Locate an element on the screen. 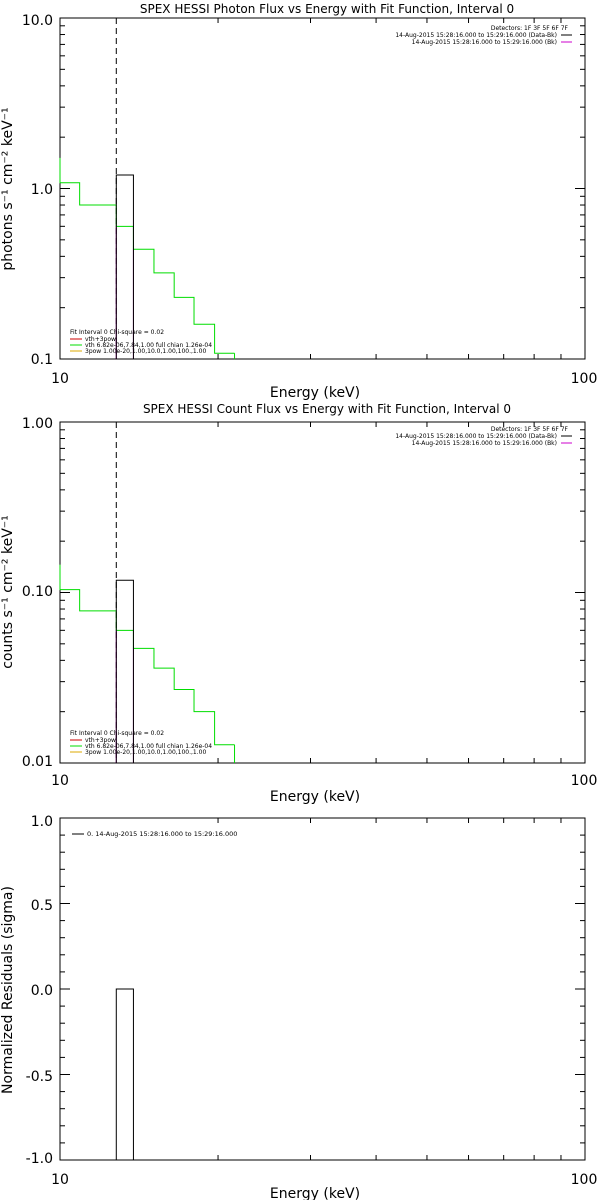 The width and height of the screenshot is (600, 1200). count-flux-x-tick-10: 10 is located at coordinates (60, 781).